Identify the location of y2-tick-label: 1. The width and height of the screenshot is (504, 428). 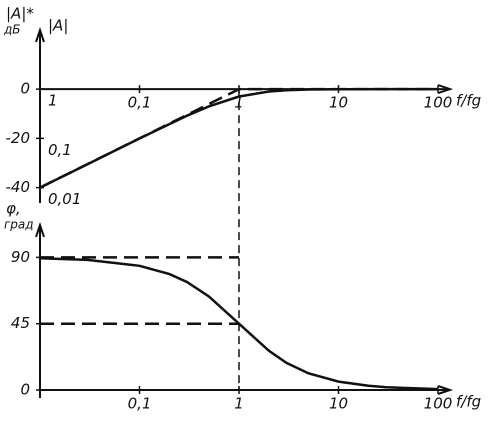
(53, 101).